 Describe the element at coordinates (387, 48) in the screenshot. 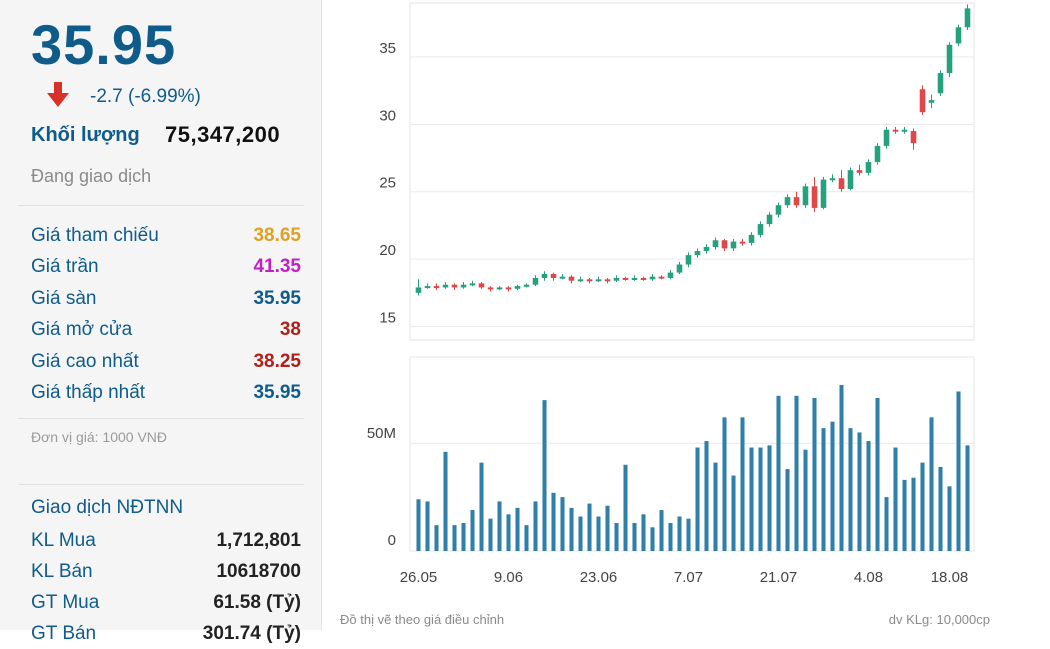

I see `price-tick-label: 35` at that location.